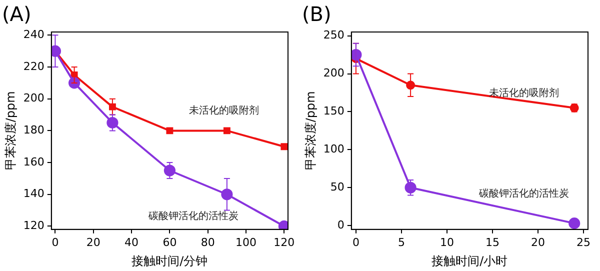  What do you see at coordinates (333, 149) in the screenshot?
I see `y-tick-label: 100` at bounding box center [333, 149].